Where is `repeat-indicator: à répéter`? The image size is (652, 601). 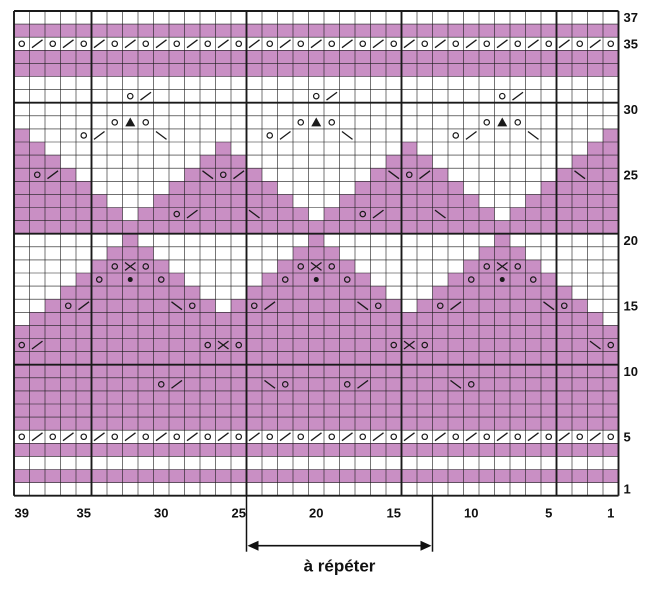
repeat-indicator: à répéter is located at coordinates (339, 535).